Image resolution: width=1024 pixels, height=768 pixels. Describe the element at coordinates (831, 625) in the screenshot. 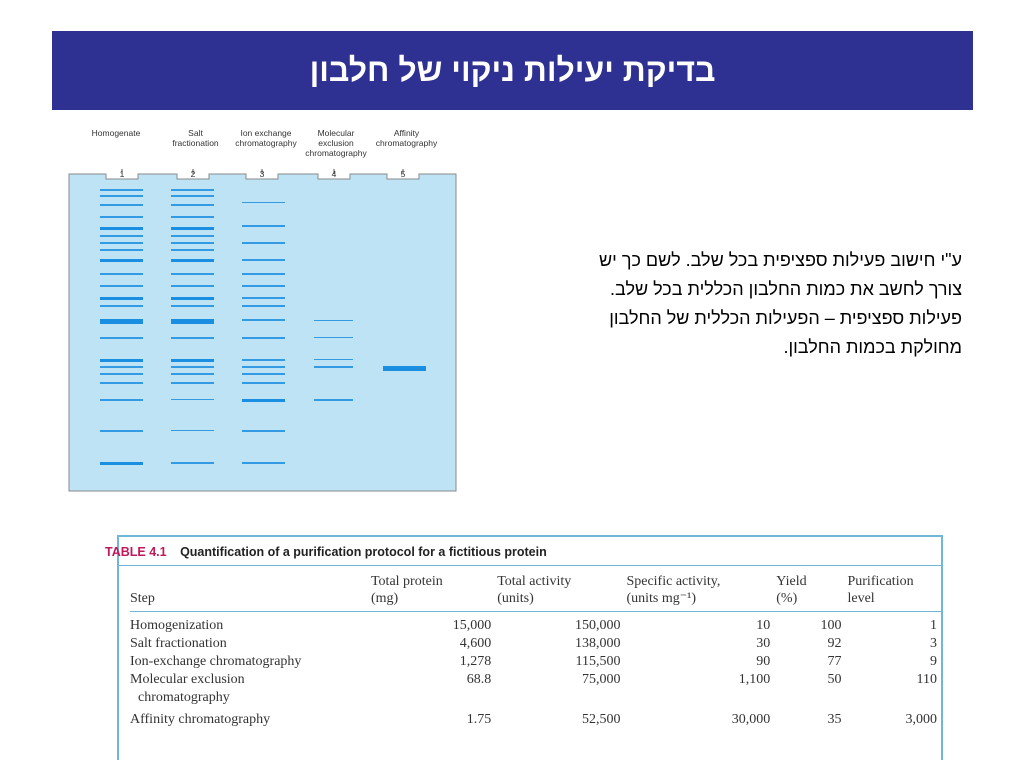

I see `cell-yield: 100` at that location.